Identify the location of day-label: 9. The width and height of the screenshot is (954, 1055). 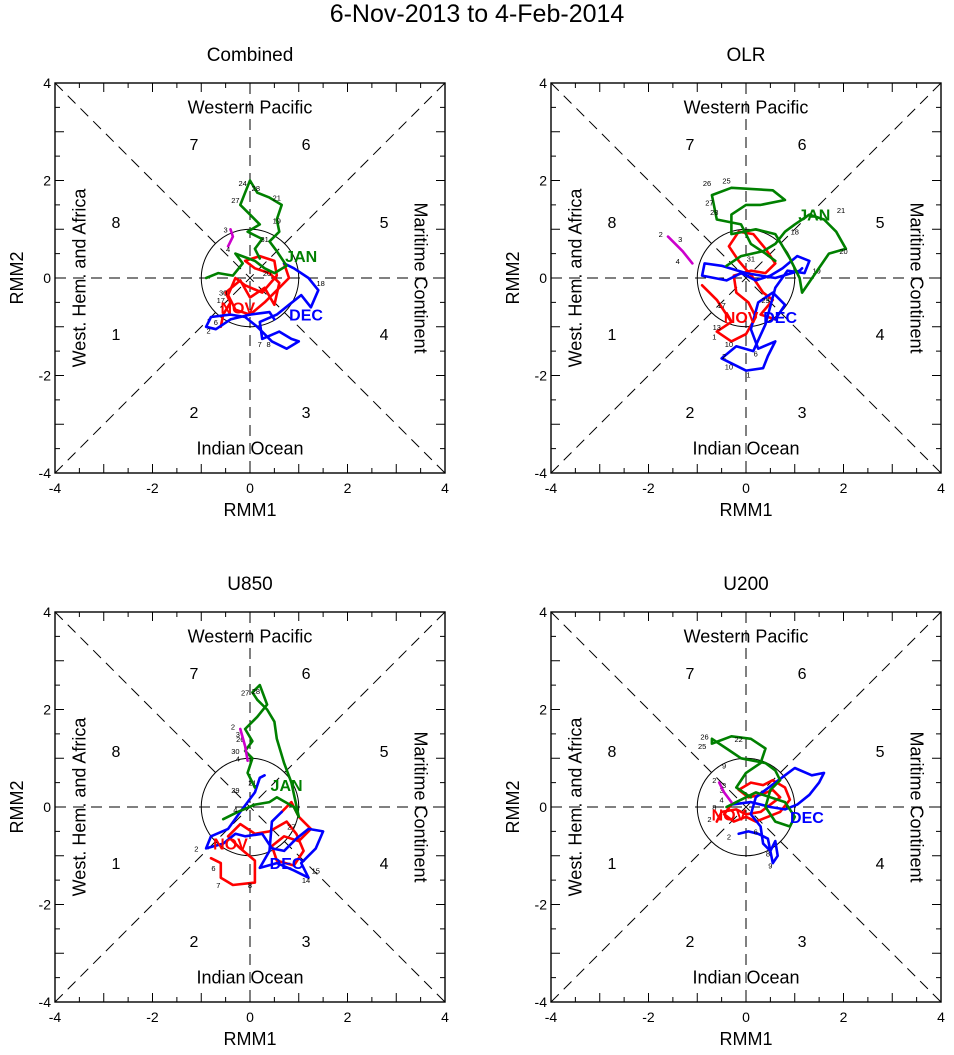
(770, 866).